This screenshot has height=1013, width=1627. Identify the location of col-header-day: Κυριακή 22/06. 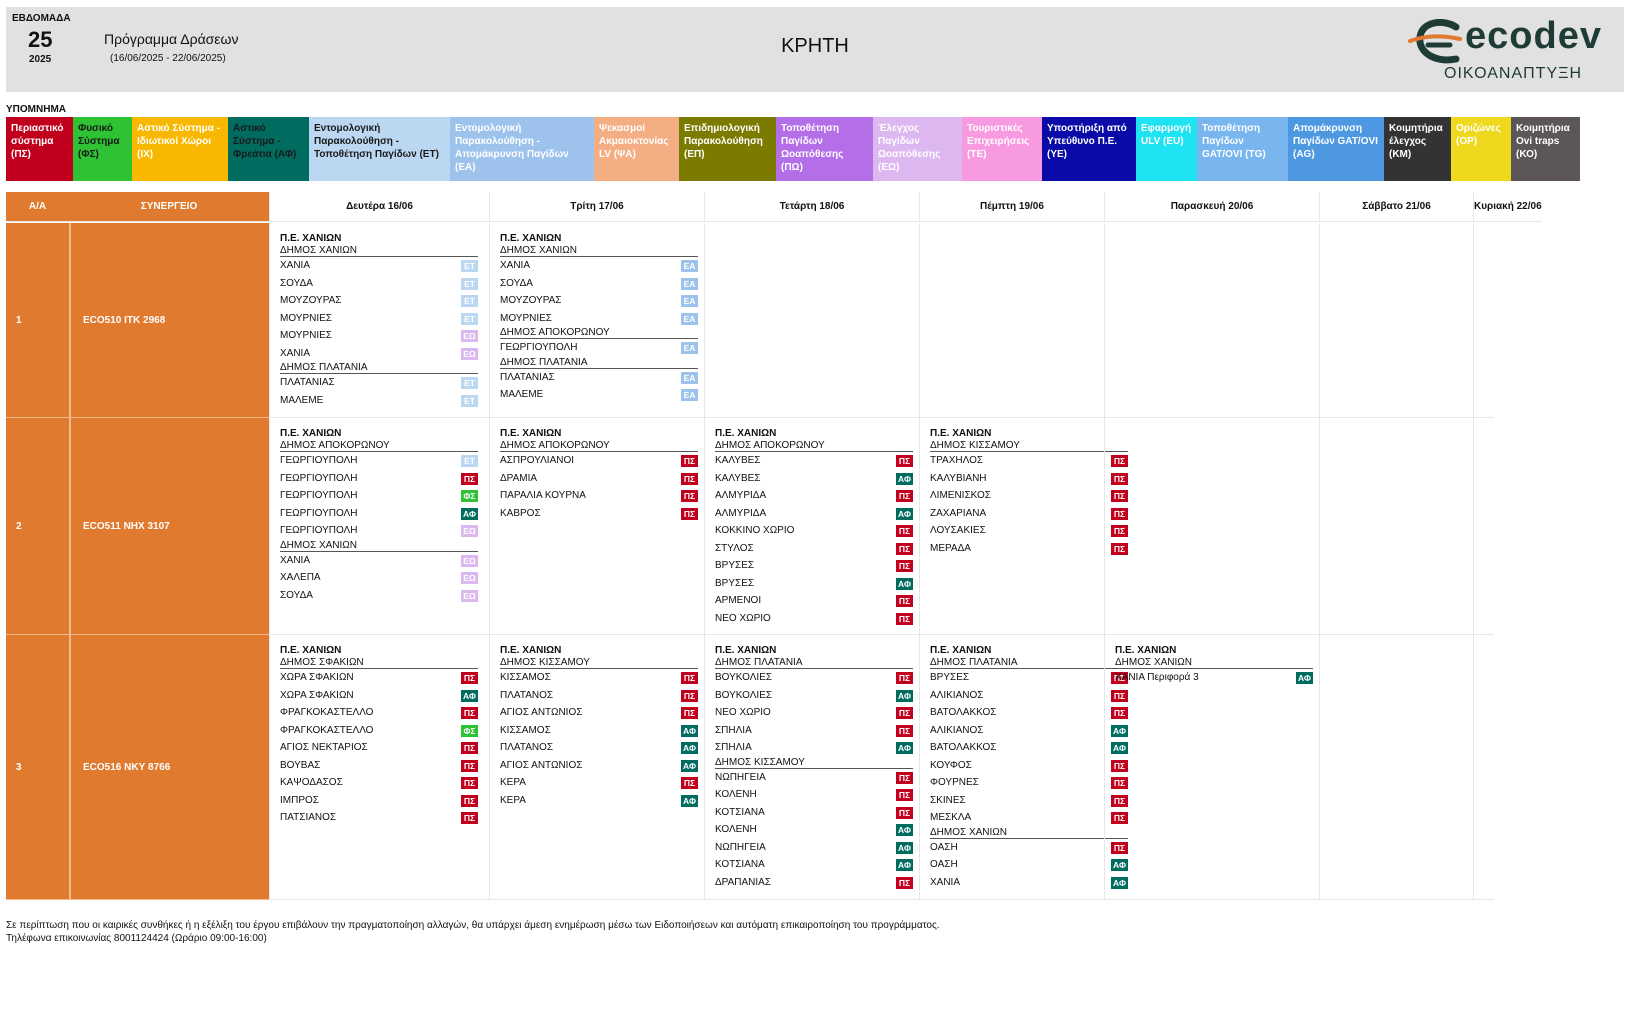
(1507, 207).